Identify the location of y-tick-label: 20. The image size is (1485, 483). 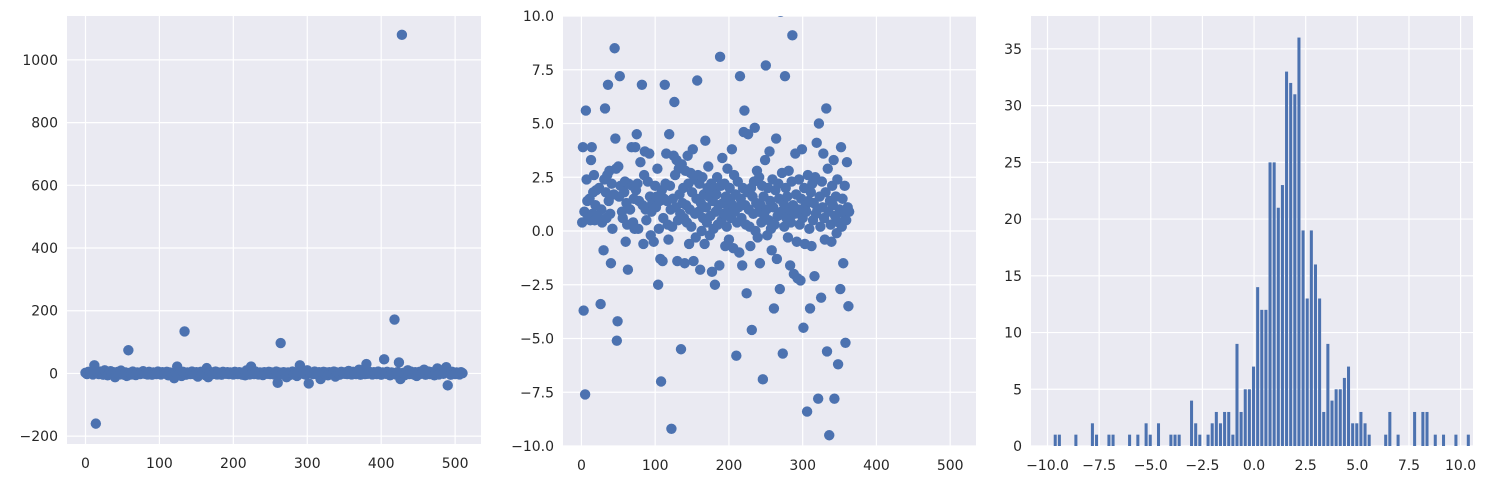
(1013, 220).